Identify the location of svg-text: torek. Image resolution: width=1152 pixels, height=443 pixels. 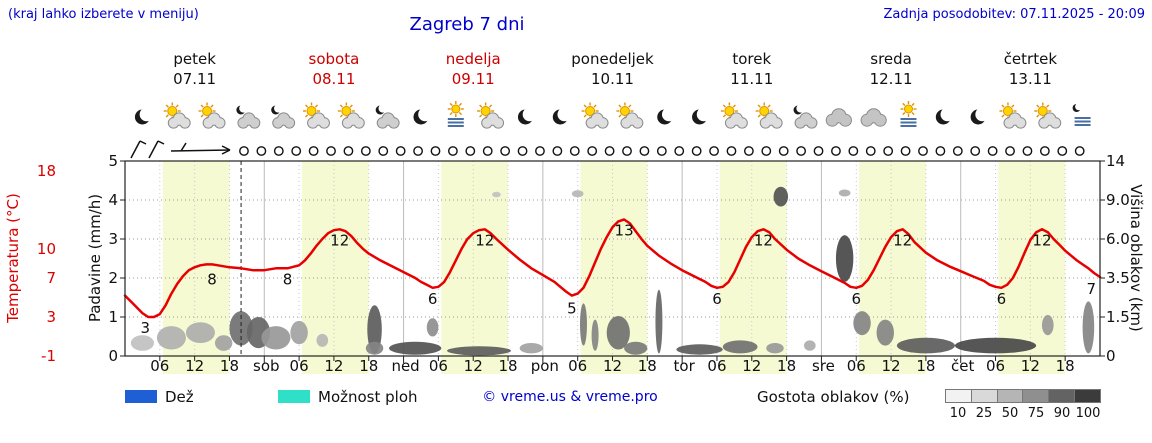
(751, 59).